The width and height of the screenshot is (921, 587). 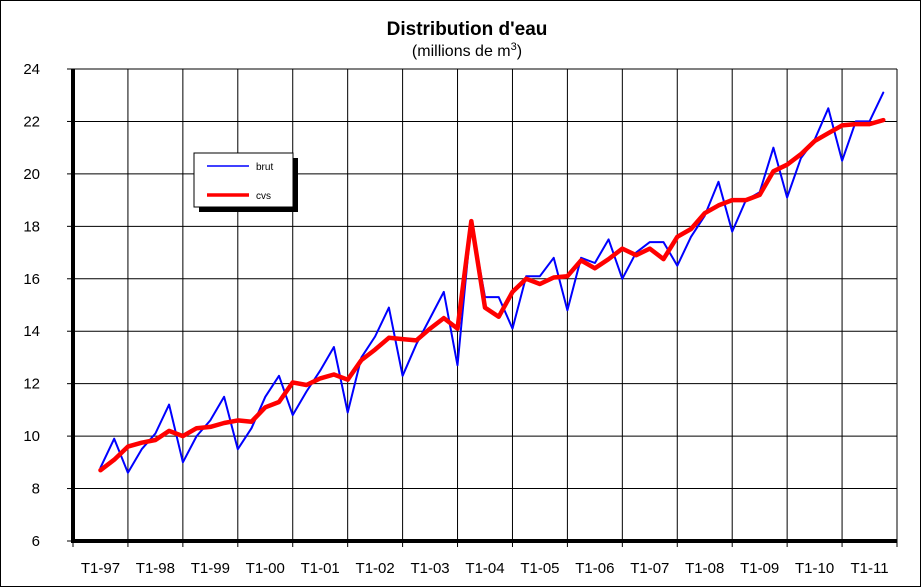 What do you see at coordinates (265, 568) in the screenshot?
I see `x-tick-label-3: T1-00` at bounding box center [265, 568].